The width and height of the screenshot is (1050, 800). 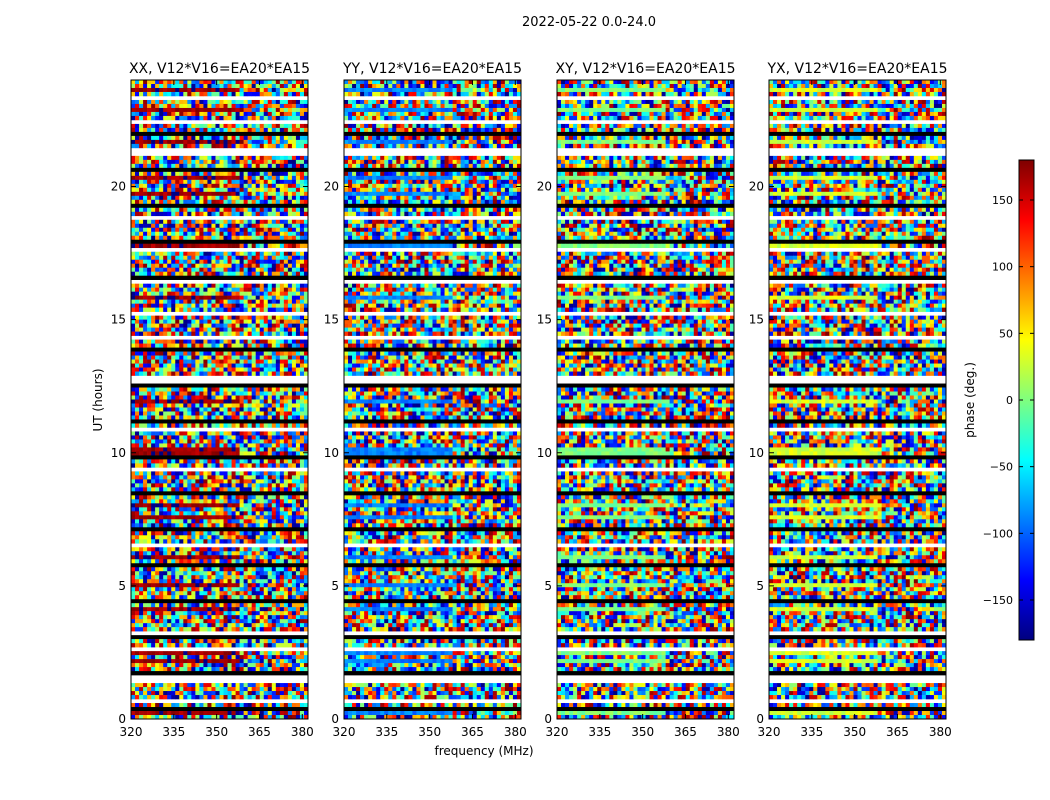 I want to click on x-axis-label: frequency (MHz), so click(x=483, y=751).